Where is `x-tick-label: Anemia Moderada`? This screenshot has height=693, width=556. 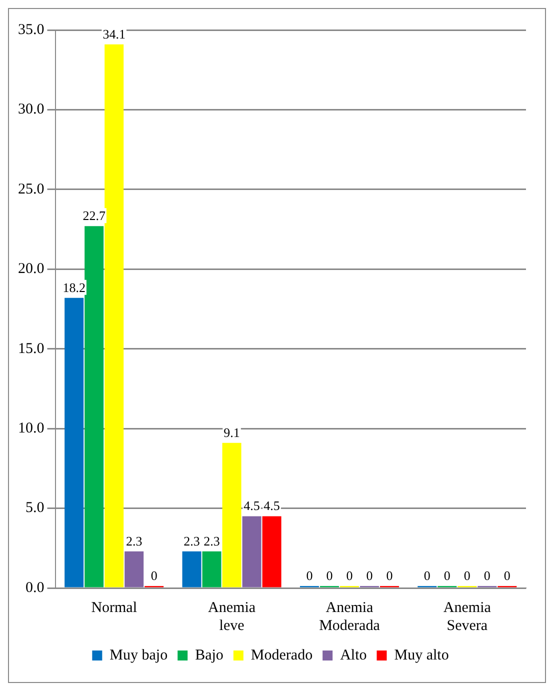 x-tick-label: Anemia Moderada is located at coordinates (349, 617).